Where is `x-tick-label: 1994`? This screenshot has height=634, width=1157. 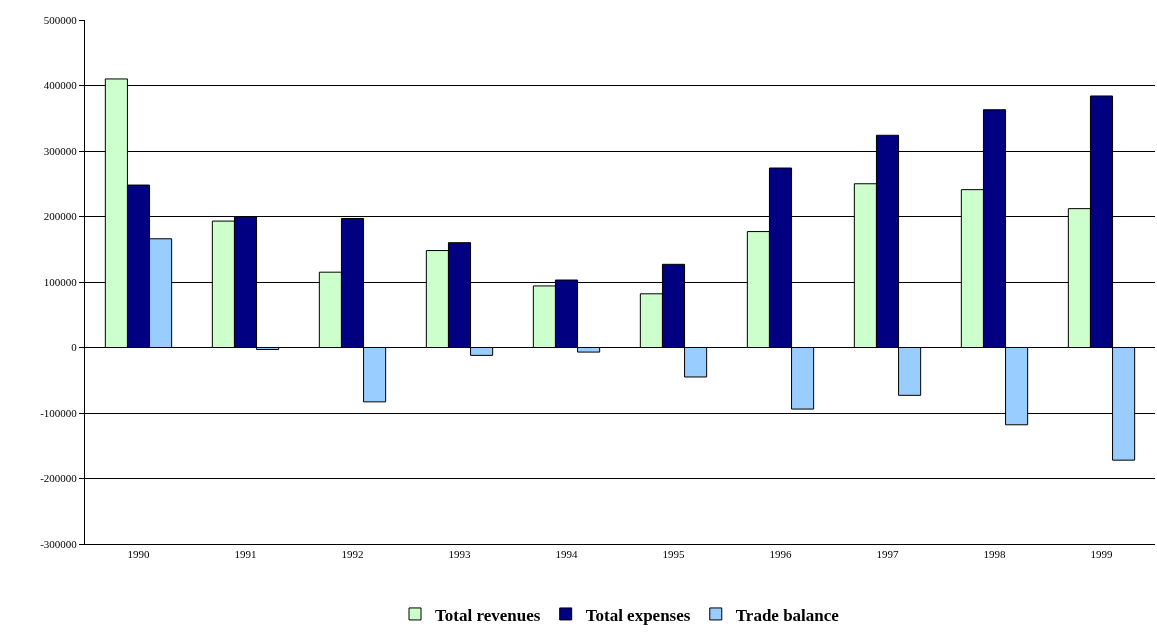 x-tick-label: 1994 is located at coordinates (566, 554).